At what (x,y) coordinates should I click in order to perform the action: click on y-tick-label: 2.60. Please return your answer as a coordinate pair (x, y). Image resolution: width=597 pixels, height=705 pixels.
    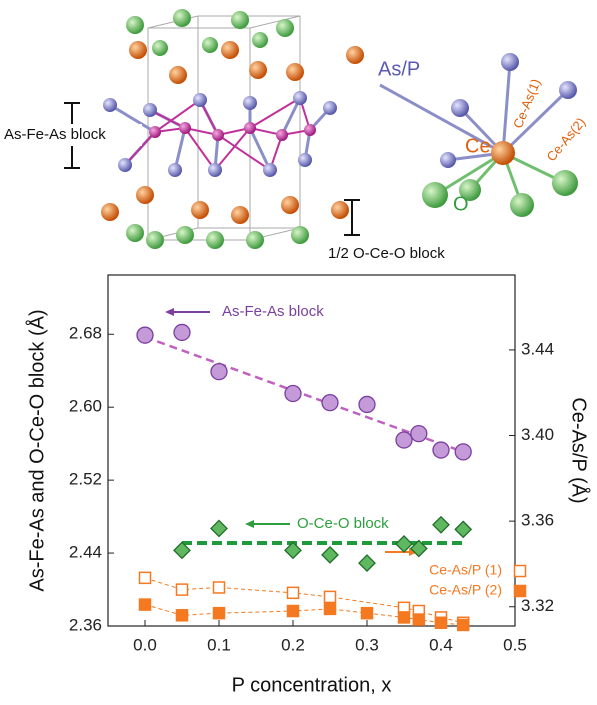
    Looking at the image, I should click on (85, 406).